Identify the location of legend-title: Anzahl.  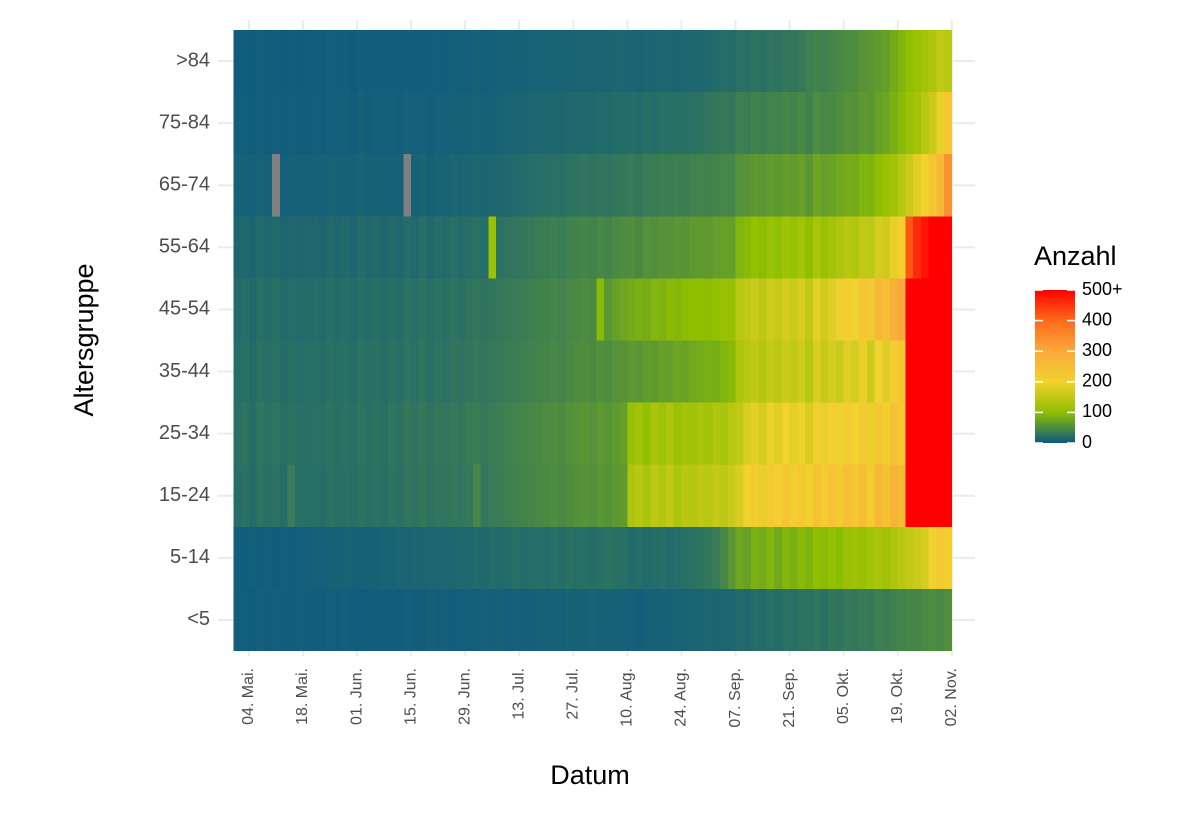
(1075, 256).